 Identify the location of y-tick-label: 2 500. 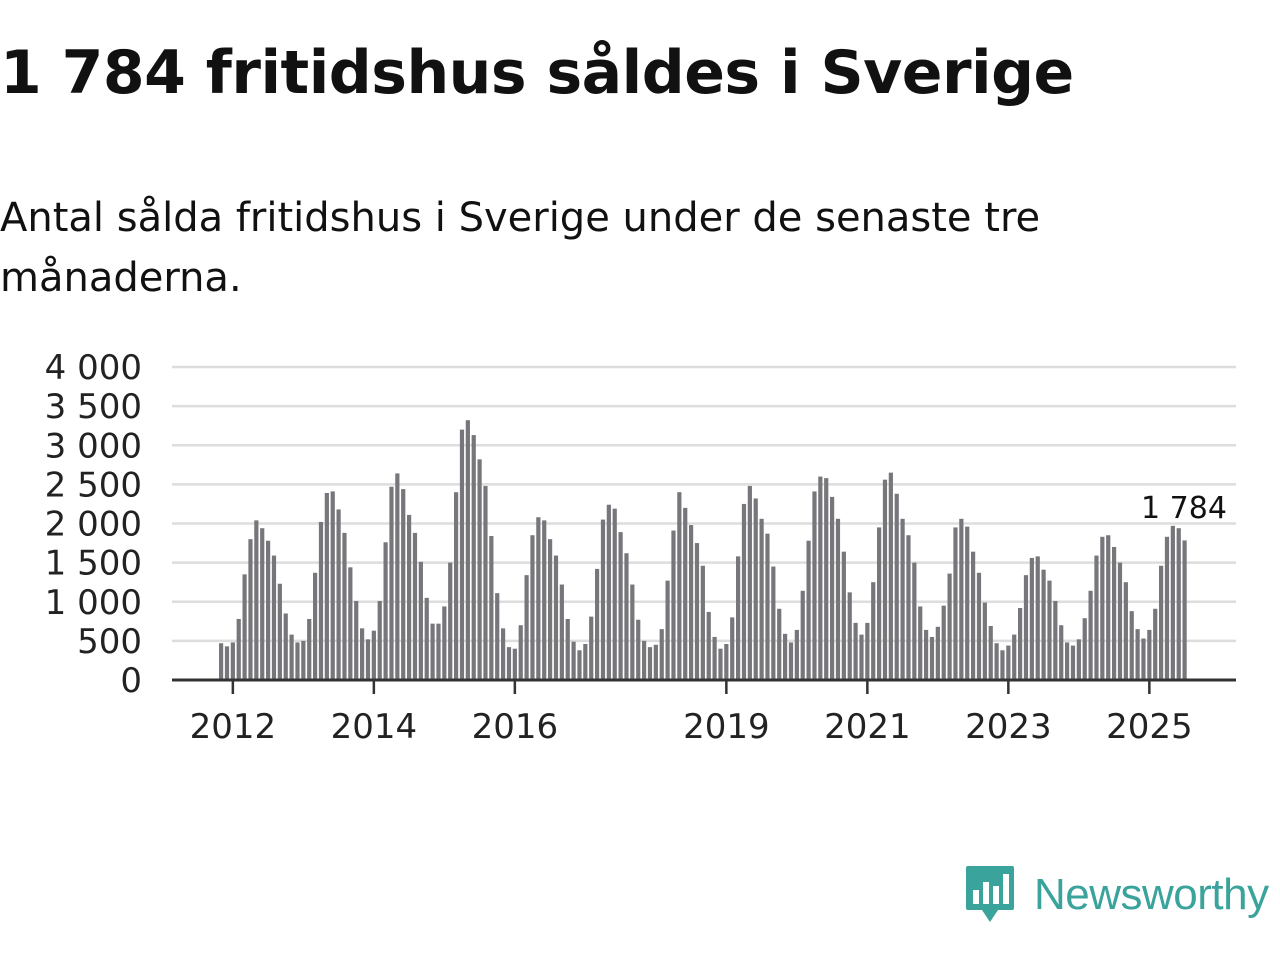
(93, 485).